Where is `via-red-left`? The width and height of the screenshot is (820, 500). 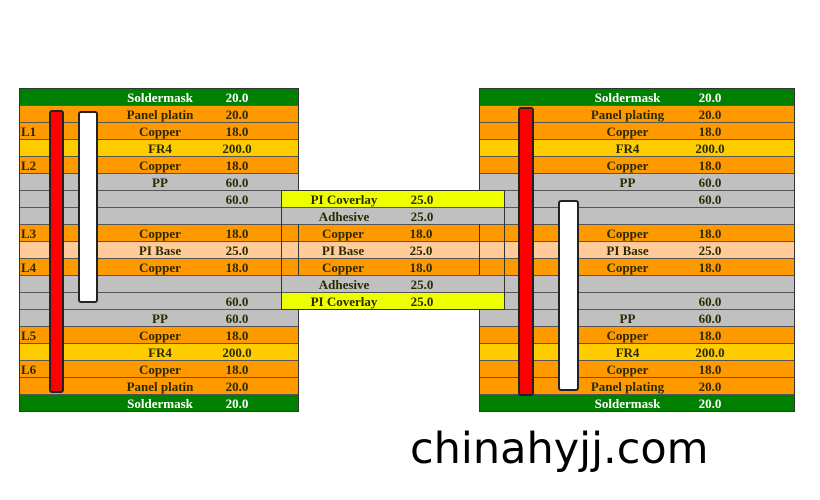
via-red-left is located at coordinates (56, 251).